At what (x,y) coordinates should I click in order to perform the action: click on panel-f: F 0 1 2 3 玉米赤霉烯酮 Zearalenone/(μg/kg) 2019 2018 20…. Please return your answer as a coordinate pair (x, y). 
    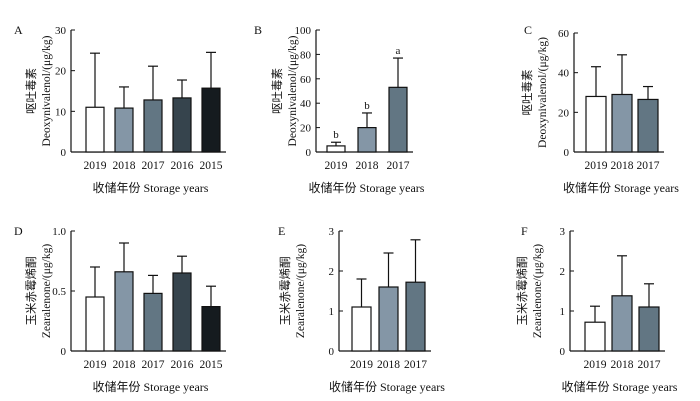
    Looking at the image, I should click on (597, 309).